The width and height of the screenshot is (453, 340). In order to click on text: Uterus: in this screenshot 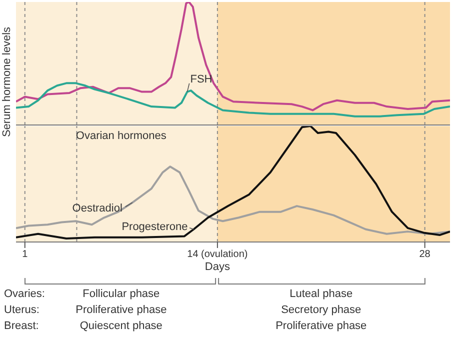, I will do `click(22, 310)`.